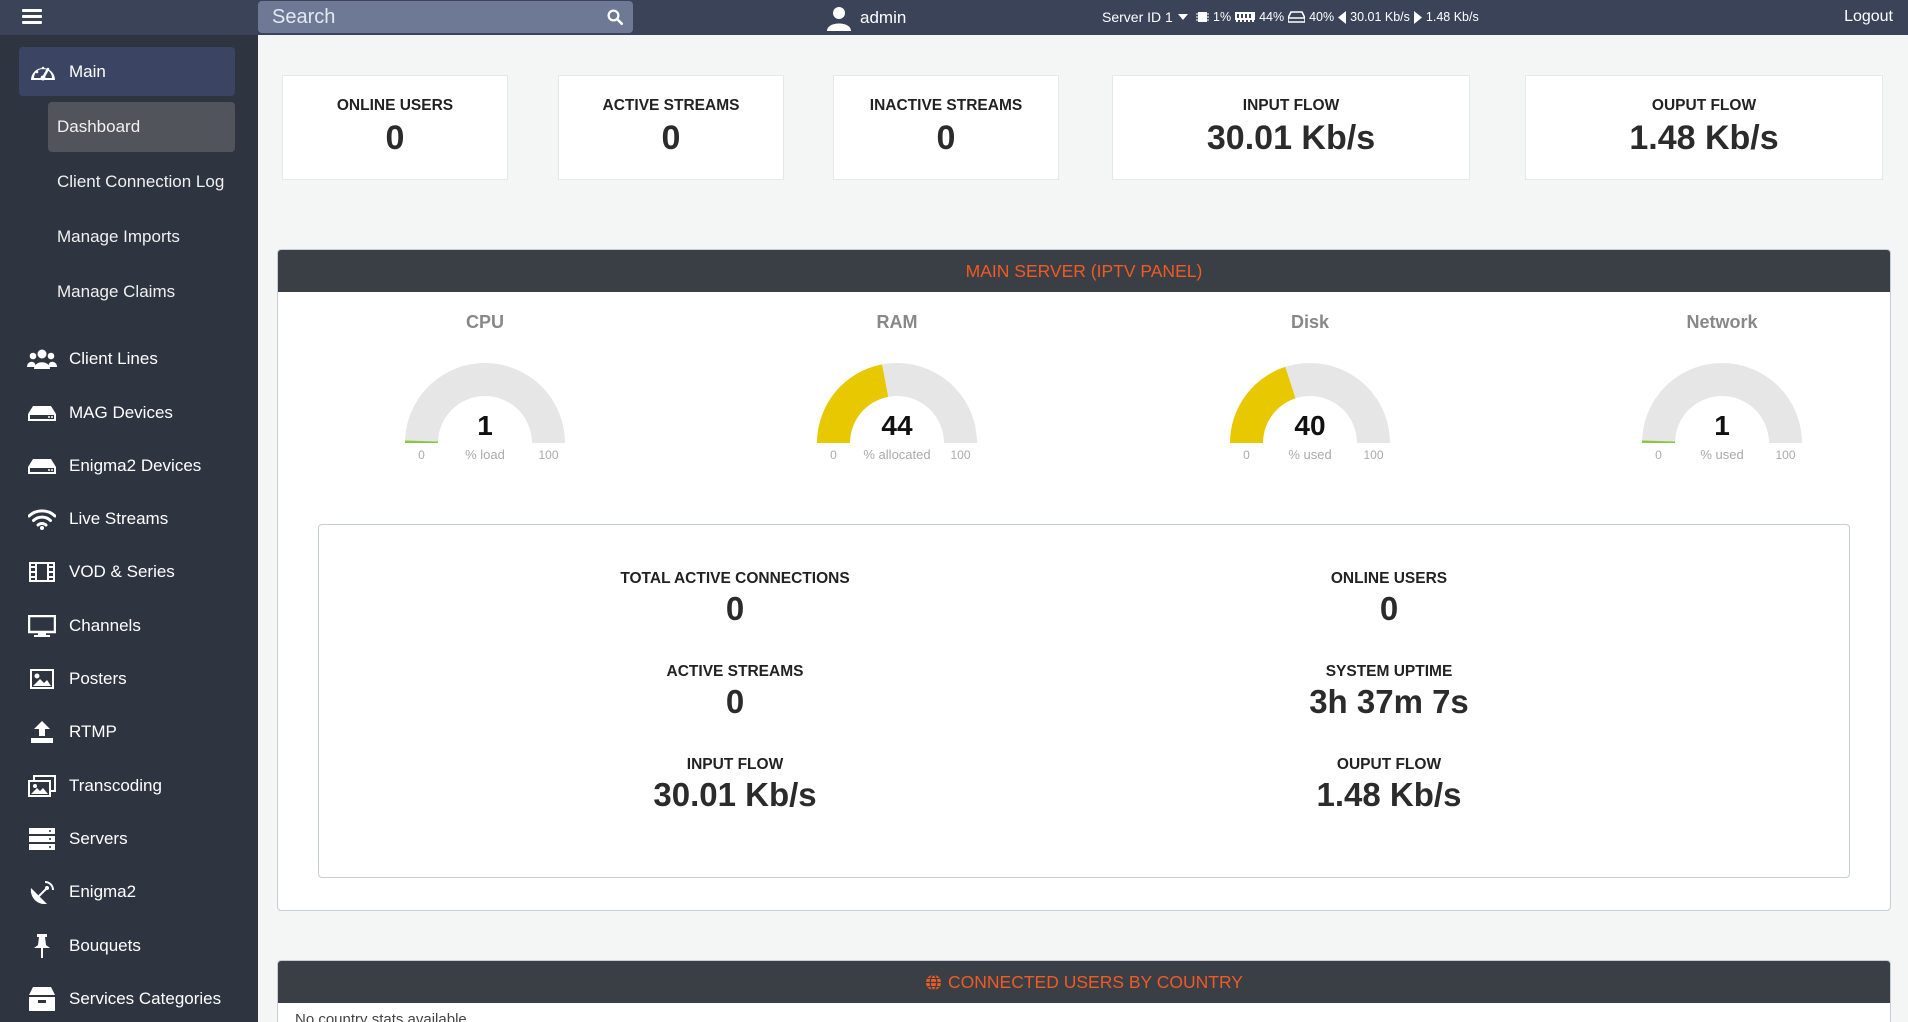  What do you see at coordinates (1389, 701) in the screenshot?
I see `metric-value: 3h 37m 7s` at bounding box center [1389, 701].